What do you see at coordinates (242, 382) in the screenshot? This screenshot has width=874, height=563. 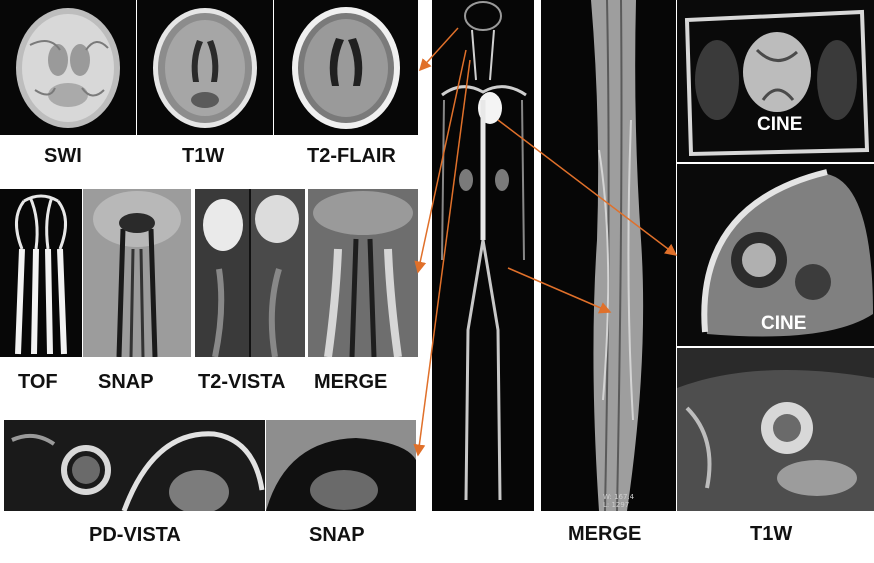 I see `caption-t2-vista: T2-VISTA` at bounding box center [242, 382].